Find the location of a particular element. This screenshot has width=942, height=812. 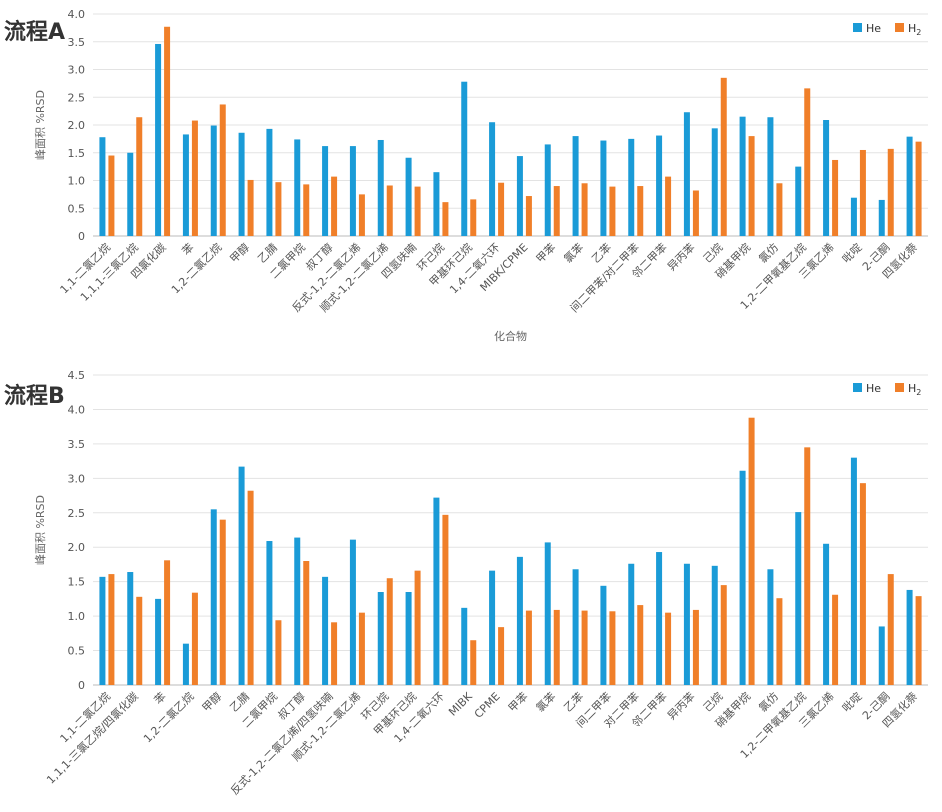

y-axis-title: 峰面积 %RSD is located at coordinates (40, 125).